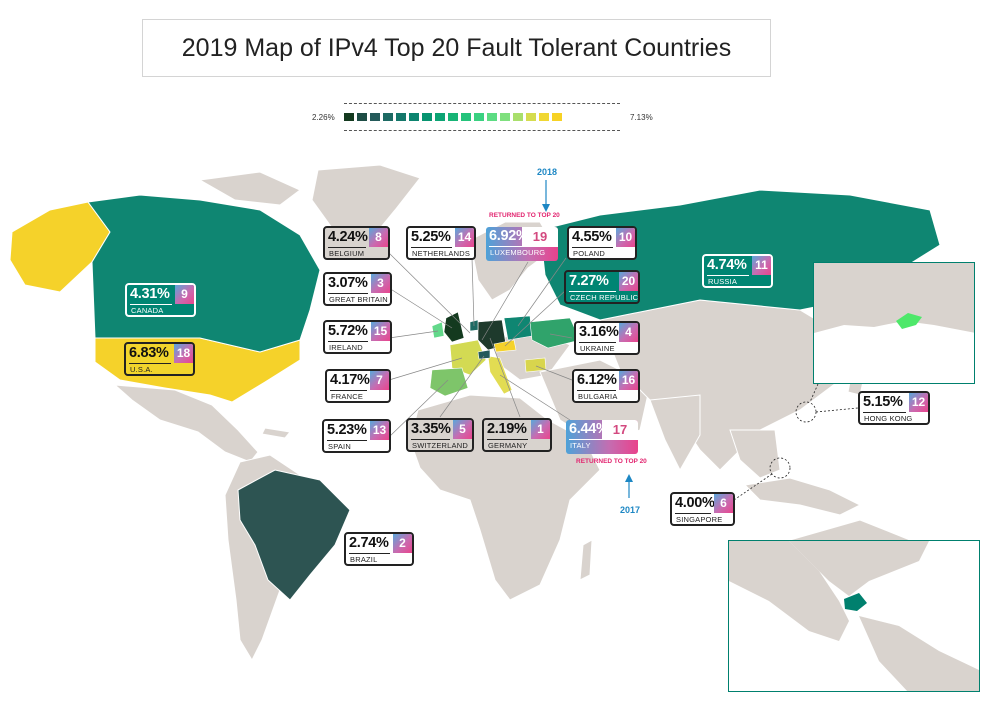  Describe the element at coordinates (507, 439) in the screenshot. I see `country-card-germany-divider` at that location.